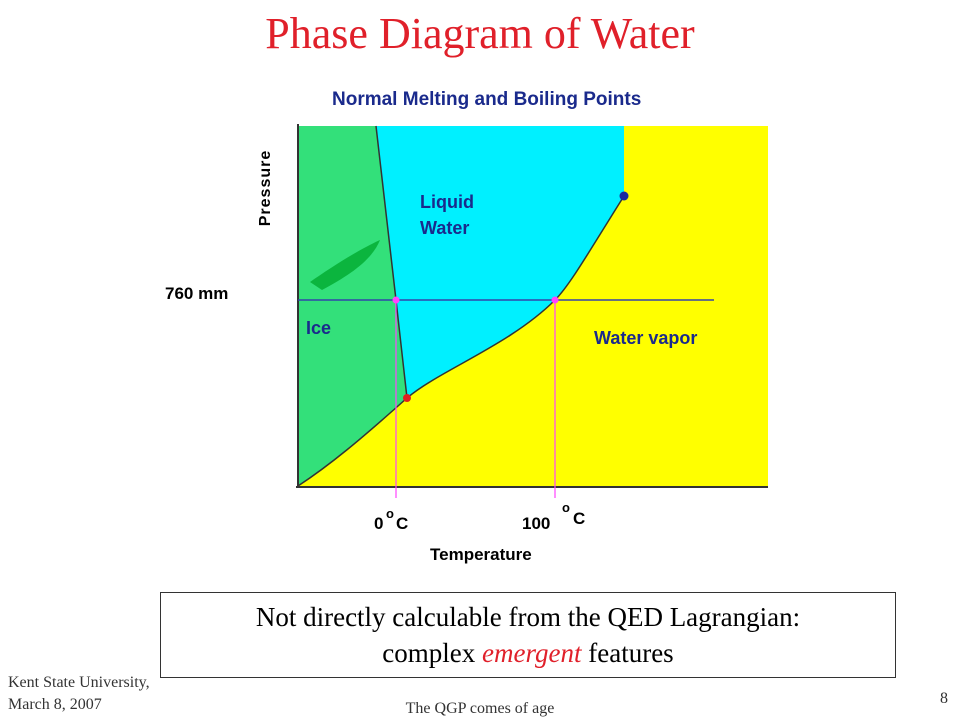 This screenshot has height=720, width=960. I want to click on pressure-label: 760 mm, so click(196, 293).